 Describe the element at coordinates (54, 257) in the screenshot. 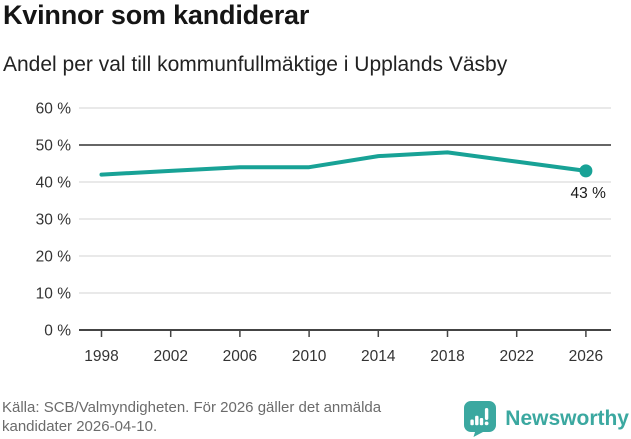

I see `y-tick-label: 20 %` at that location.